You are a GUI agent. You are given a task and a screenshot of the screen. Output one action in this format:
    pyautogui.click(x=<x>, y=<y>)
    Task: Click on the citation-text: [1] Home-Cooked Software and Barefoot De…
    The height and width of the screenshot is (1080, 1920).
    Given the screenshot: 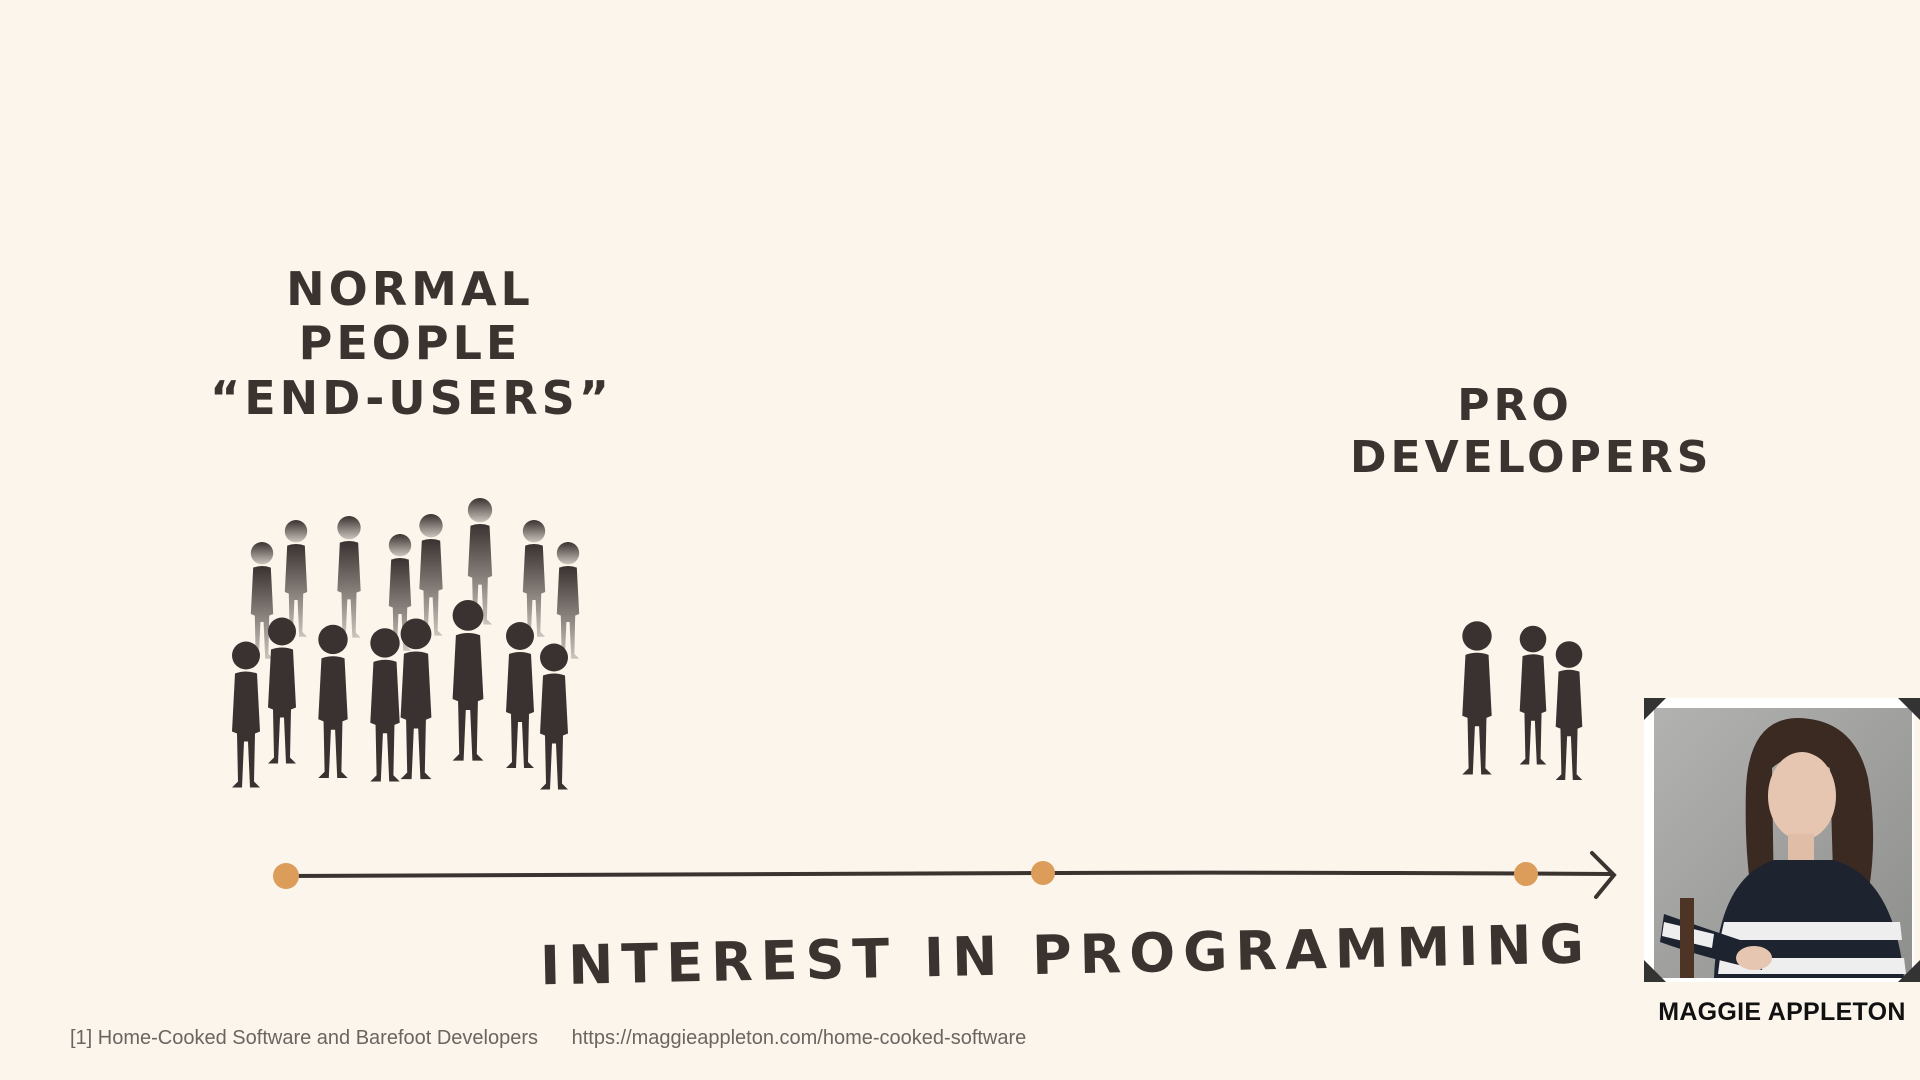 What is the action you would take?
    pyautogui.click(x=304, y=1038)
    